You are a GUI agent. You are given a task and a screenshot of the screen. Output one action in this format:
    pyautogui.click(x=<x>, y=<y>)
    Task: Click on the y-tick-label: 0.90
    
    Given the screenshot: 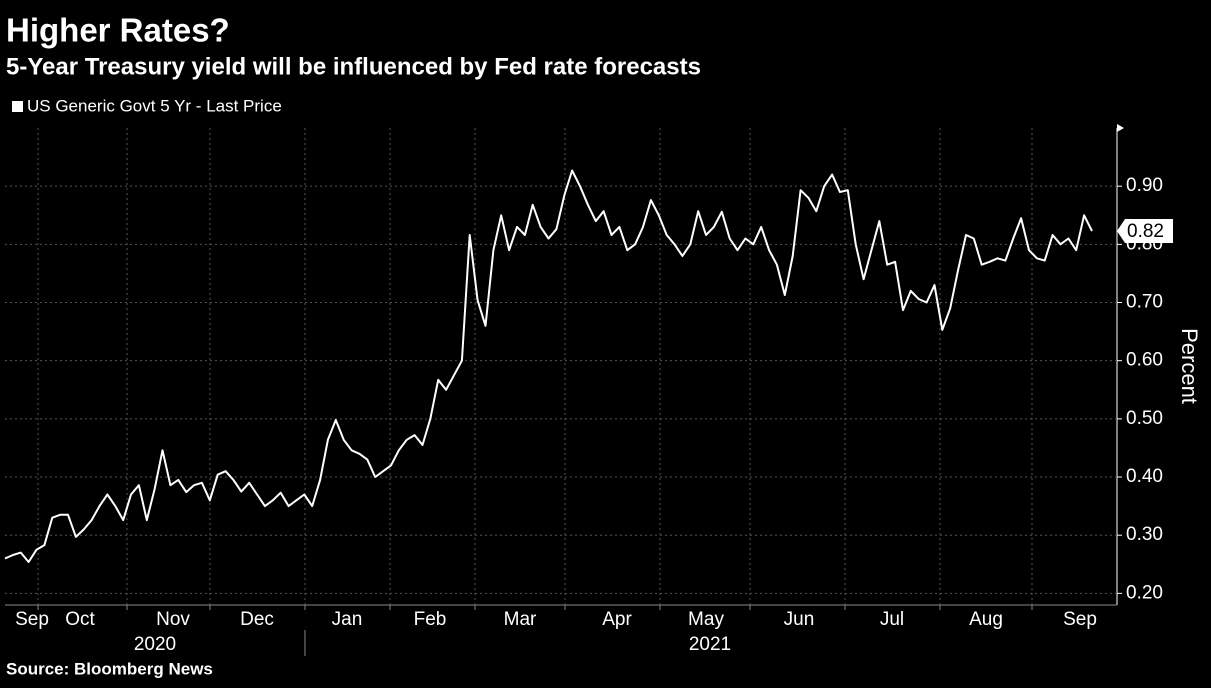 What is the action you would take?
    pyautogui.click(x=1144, y=185)
    